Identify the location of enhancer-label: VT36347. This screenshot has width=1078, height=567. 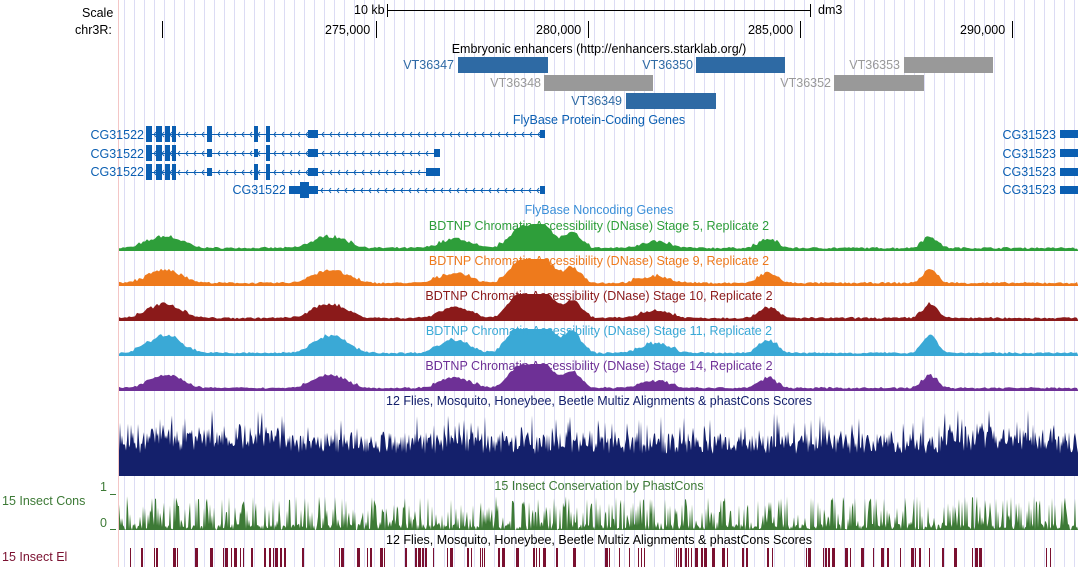
(428, 65).